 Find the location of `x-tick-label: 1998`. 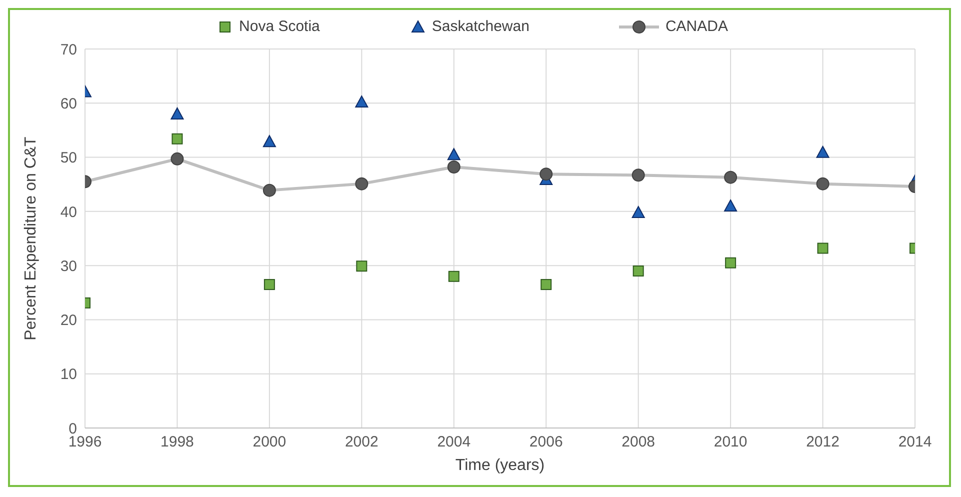

x-tick-label: 1998 is located at coordinates (177, 442).